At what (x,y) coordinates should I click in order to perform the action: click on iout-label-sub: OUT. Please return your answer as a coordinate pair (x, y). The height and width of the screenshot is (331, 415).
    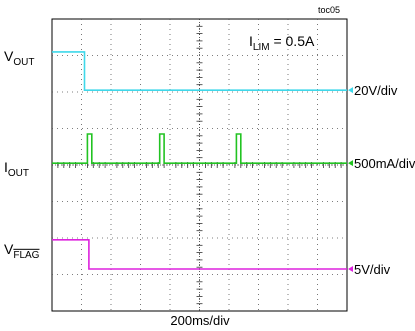
    Looking at the image, I should click on (18, 173).